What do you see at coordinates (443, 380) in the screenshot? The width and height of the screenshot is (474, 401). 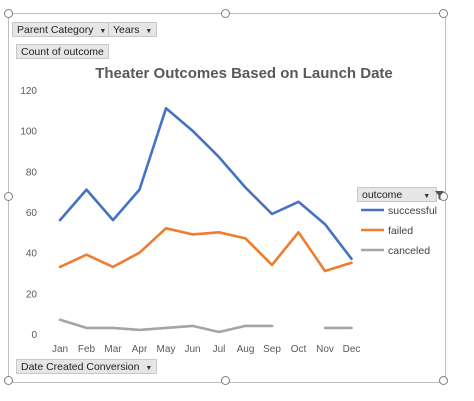 I see `resize-handle-bottom-right` at bounding box center [443, 380].